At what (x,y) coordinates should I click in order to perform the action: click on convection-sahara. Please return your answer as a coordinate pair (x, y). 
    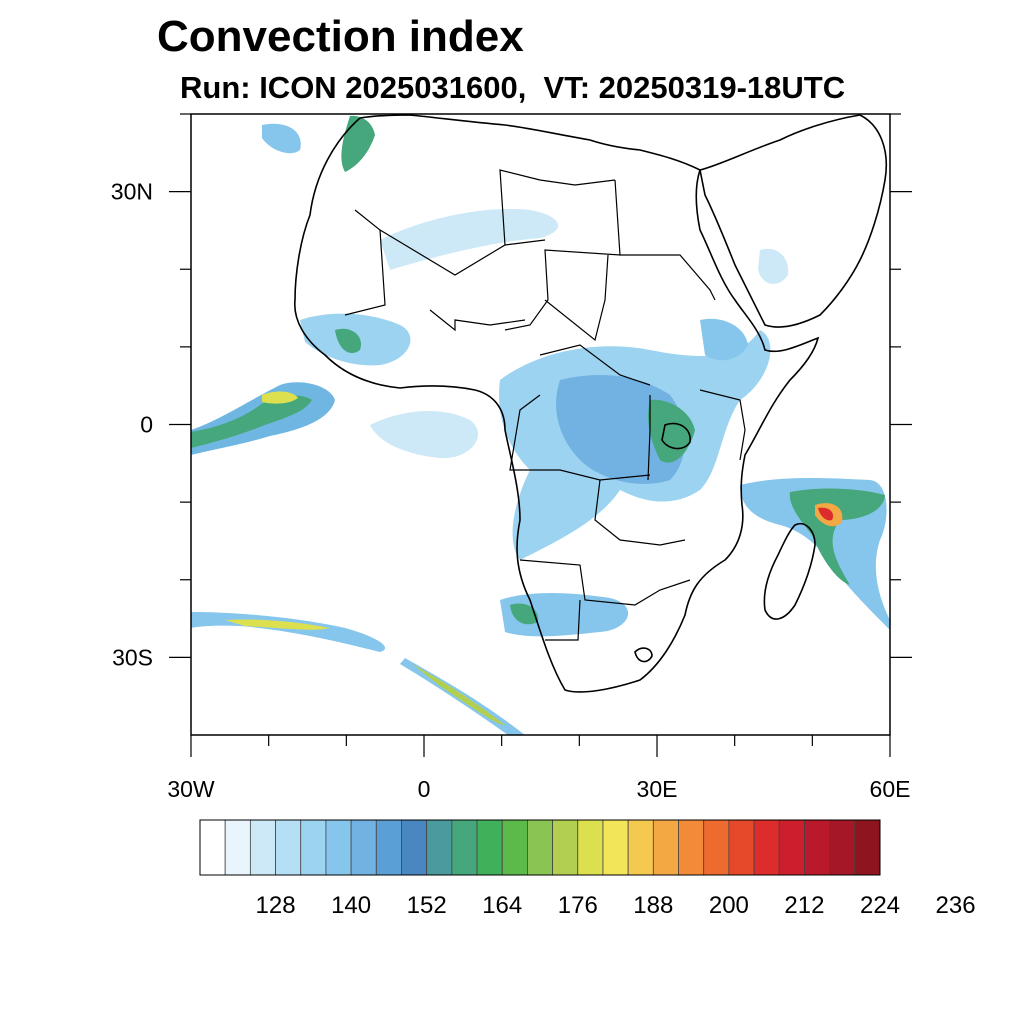
    Looking at the image, I should click on (469, 239).